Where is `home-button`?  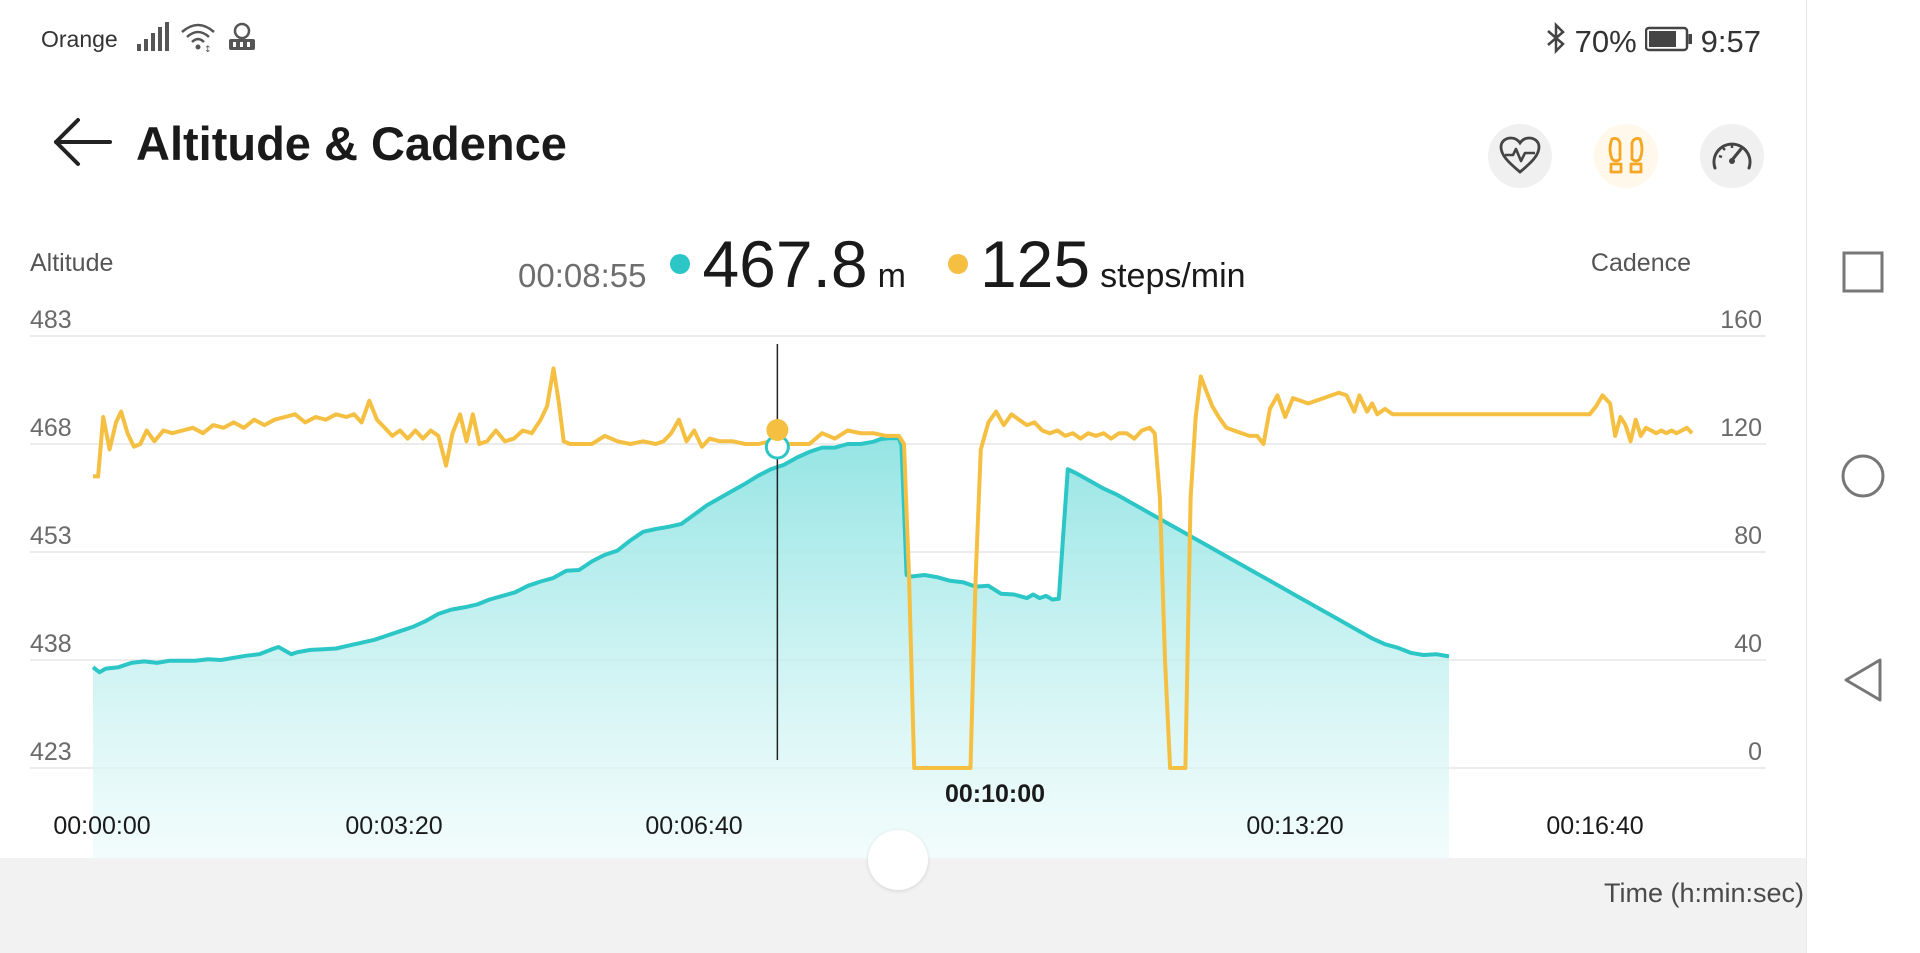
home-button is located at coordinates (1863, 476).